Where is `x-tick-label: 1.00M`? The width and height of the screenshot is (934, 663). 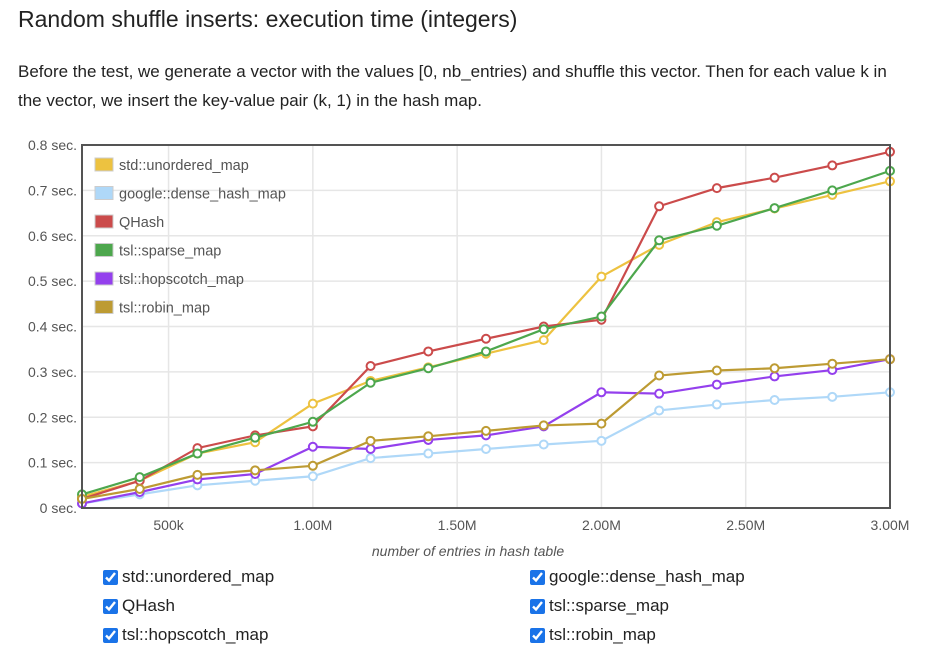
x-tick-label: 1.00M is located at coordinates (312, 525).